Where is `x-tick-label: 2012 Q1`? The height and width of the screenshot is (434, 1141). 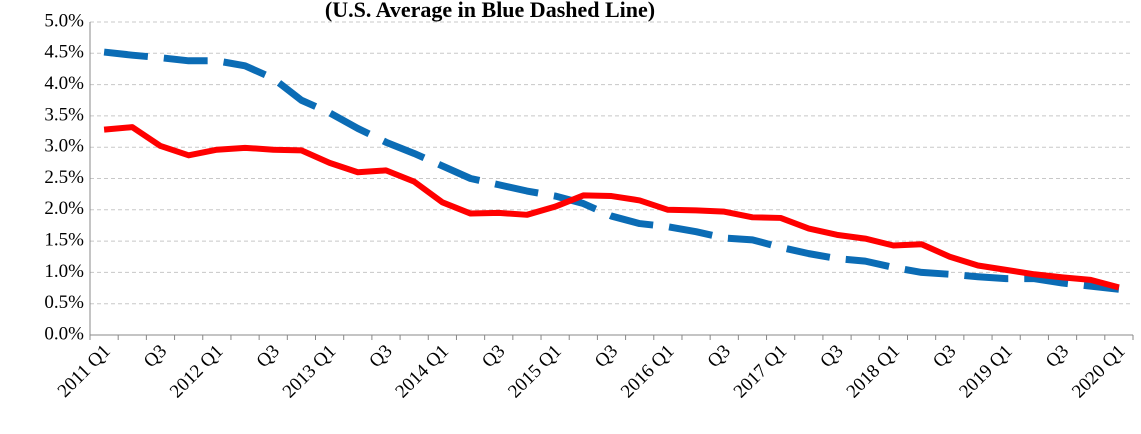 x-tick-label: 2012 Q1 is located at coordinates (197, 372).